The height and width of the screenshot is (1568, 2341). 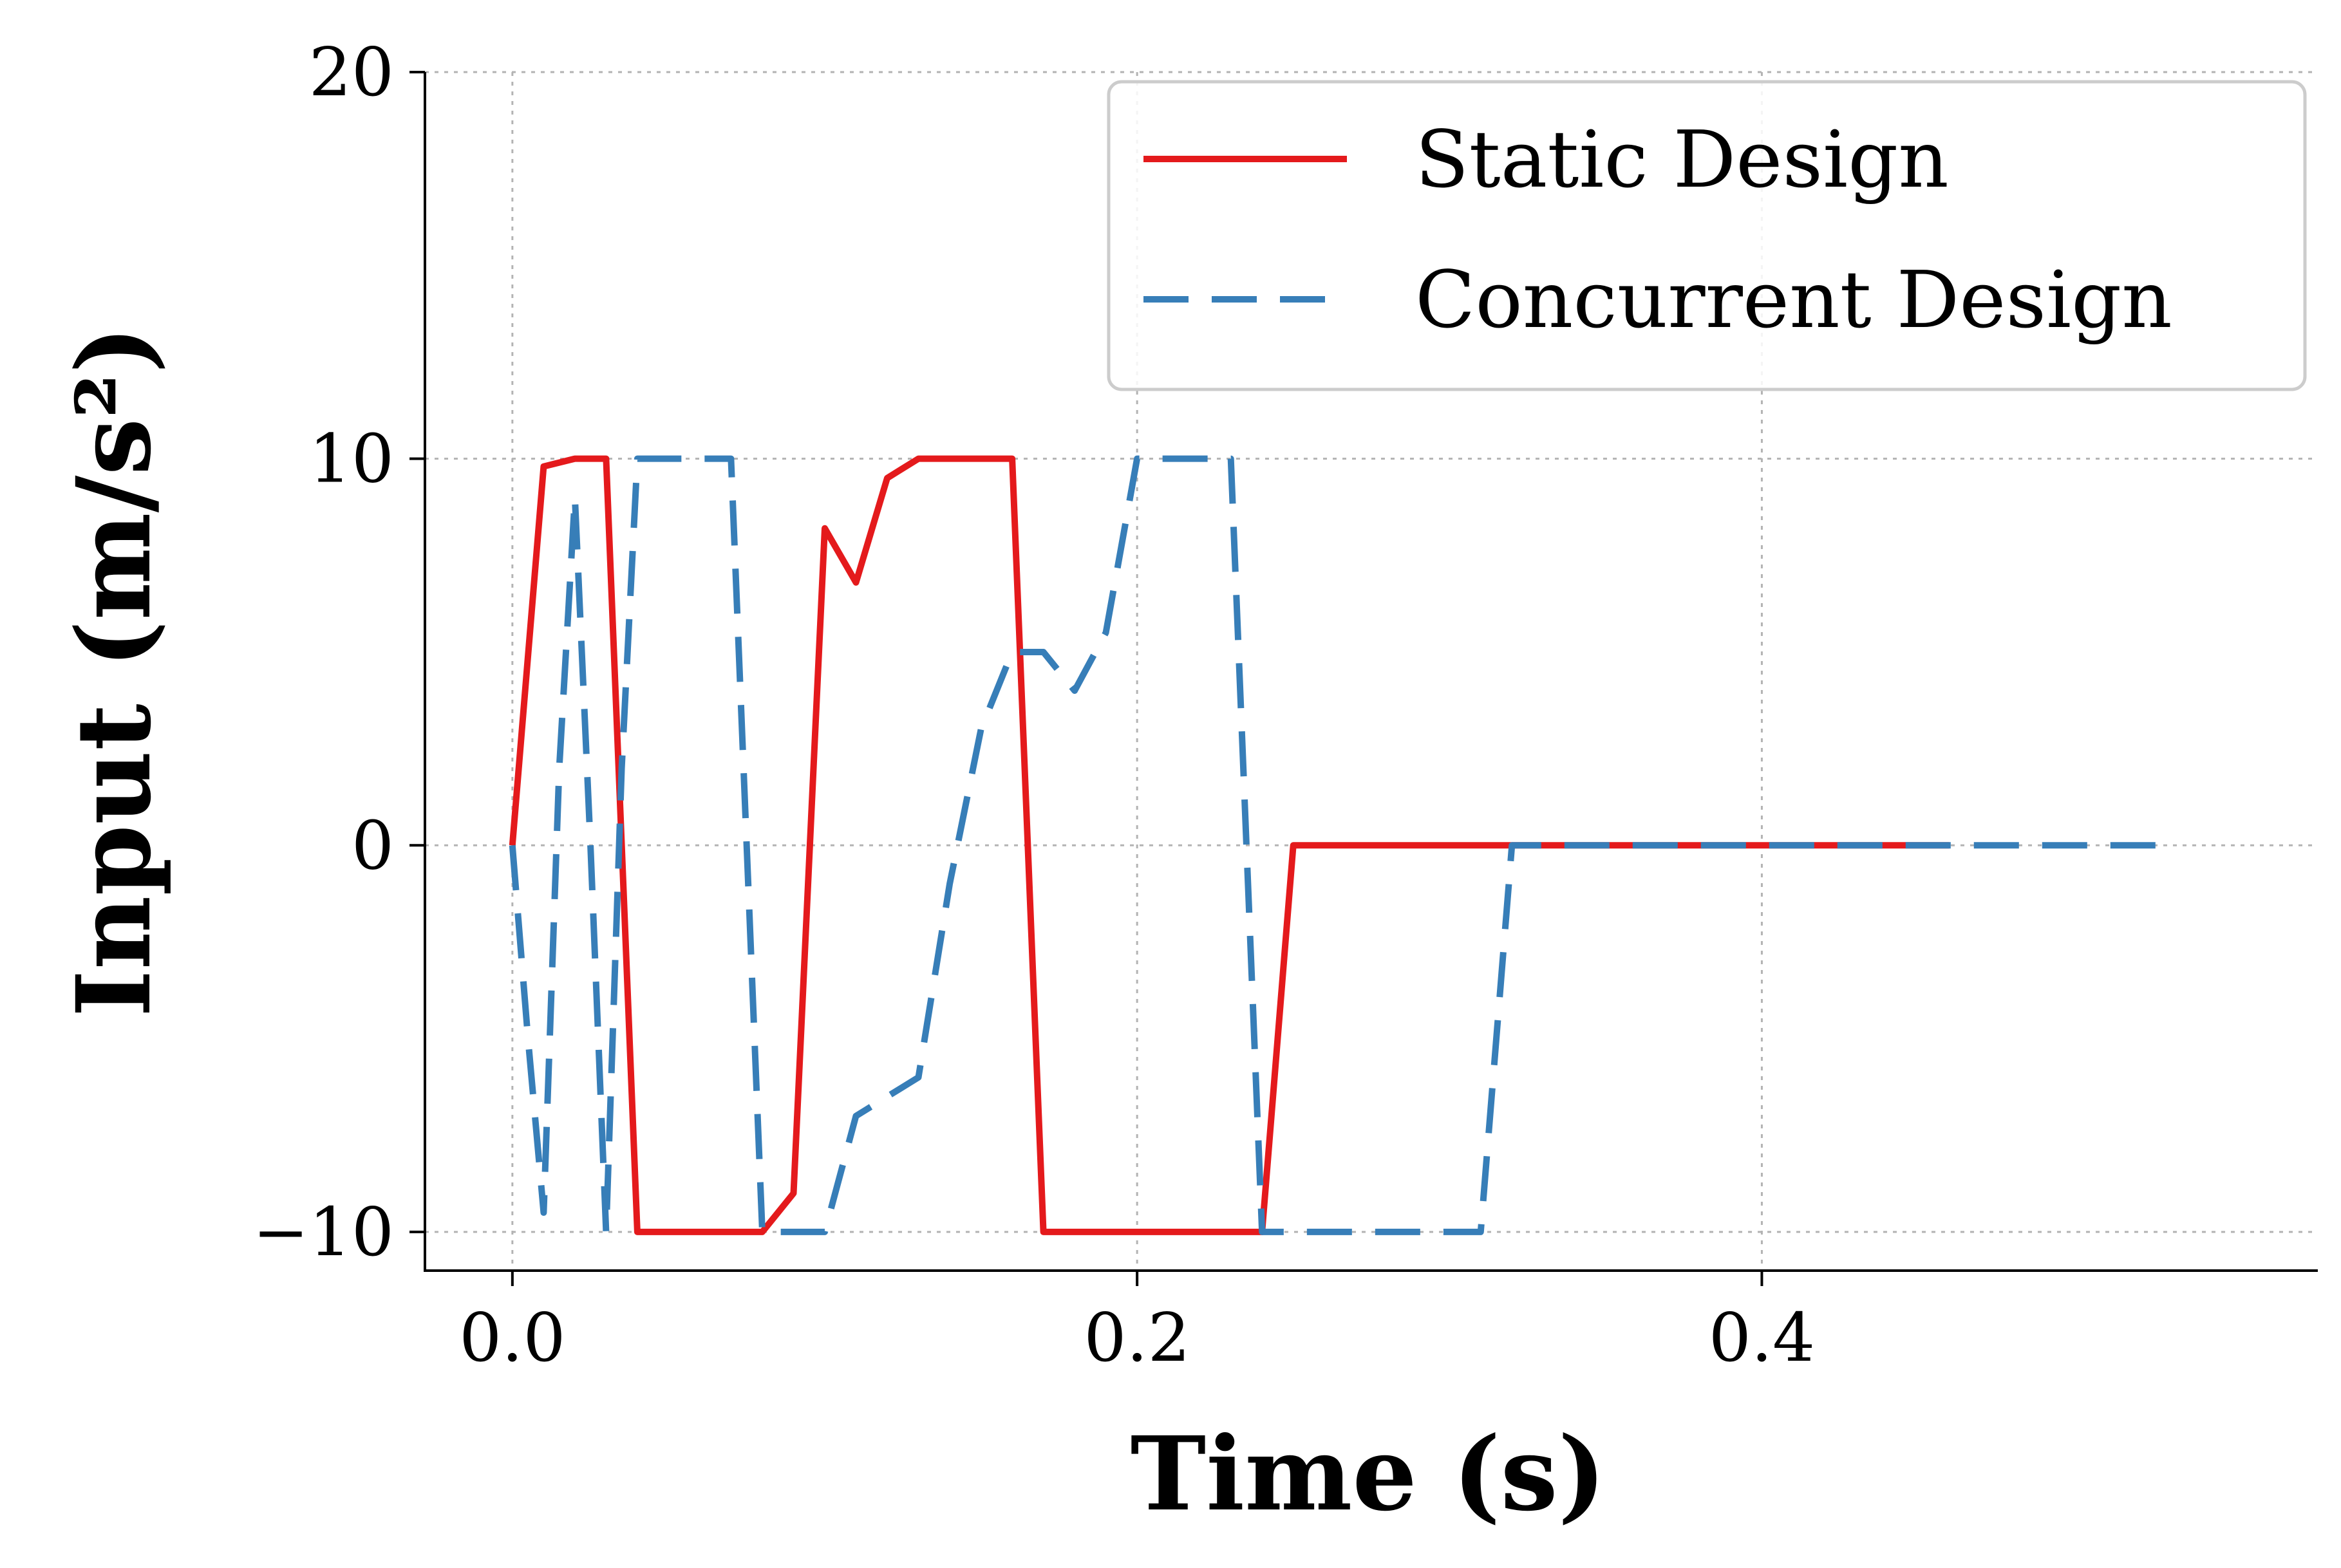 What do you see at coordinates (1368, 1474) in the screenshot?
I see `x-axis-label: Time (s)` at bounding box center [1368, 1474].